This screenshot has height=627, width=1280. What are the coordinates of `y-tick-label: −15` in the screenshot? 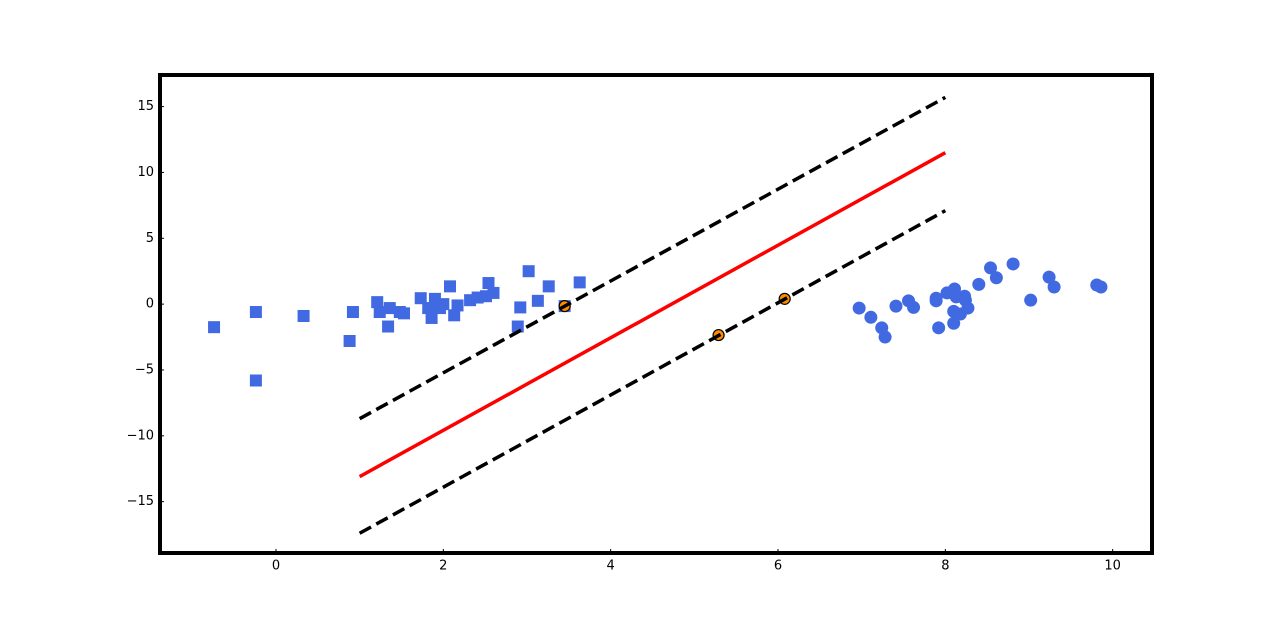 It's located at (140, 501).